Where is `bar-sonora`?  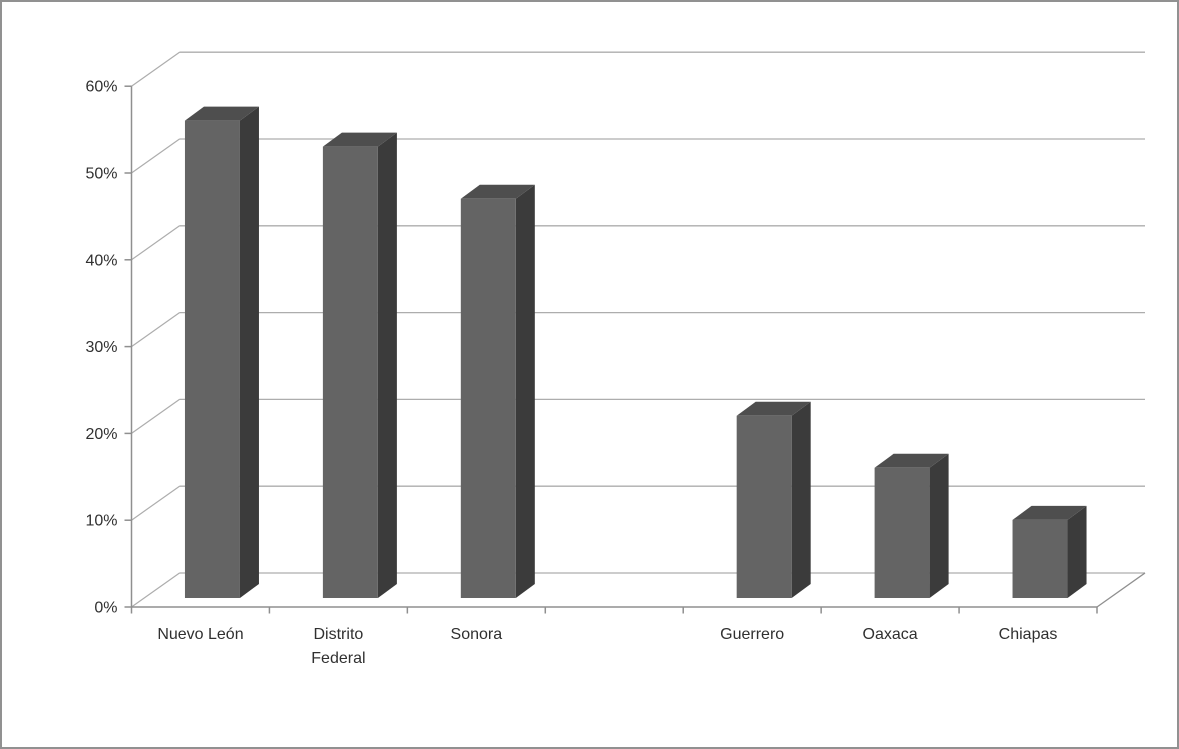
bar-sonora is located at coordinates (497, 391).